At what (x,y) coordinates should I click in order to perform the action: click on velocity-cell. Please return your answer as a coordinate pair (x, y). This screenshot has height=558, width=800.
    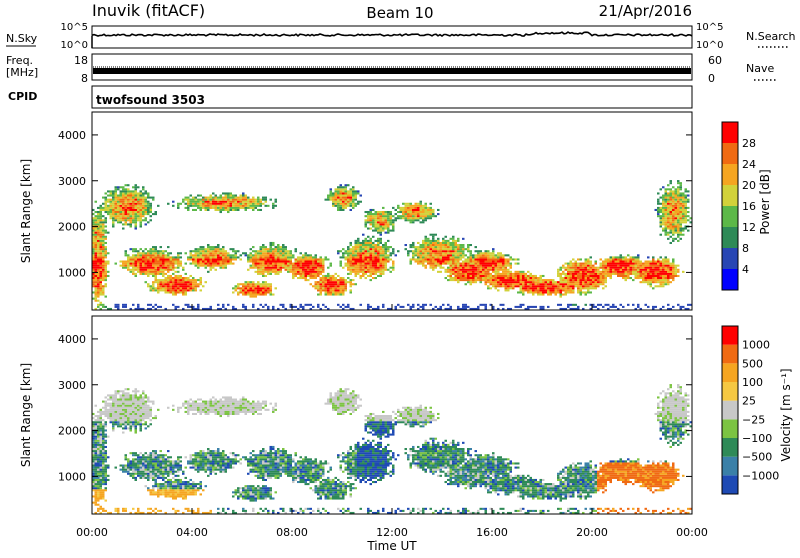
    Looking at the image, I should click on (103, 490).